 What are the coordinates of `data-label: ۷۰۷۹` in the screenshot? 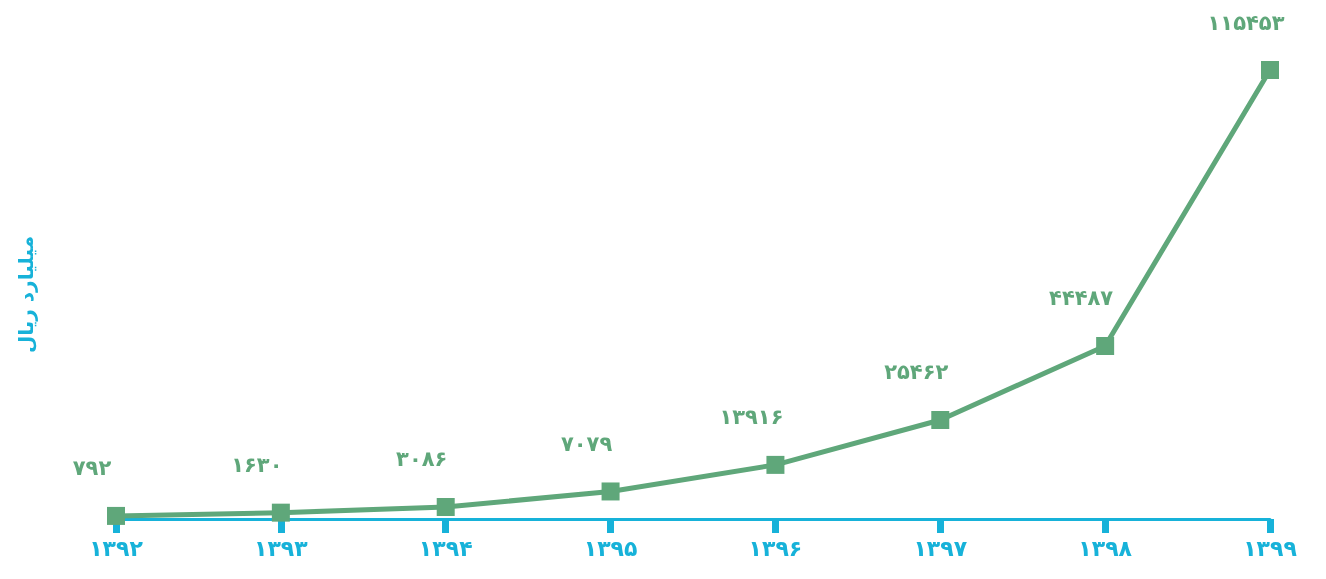 It's located at (586, 443).